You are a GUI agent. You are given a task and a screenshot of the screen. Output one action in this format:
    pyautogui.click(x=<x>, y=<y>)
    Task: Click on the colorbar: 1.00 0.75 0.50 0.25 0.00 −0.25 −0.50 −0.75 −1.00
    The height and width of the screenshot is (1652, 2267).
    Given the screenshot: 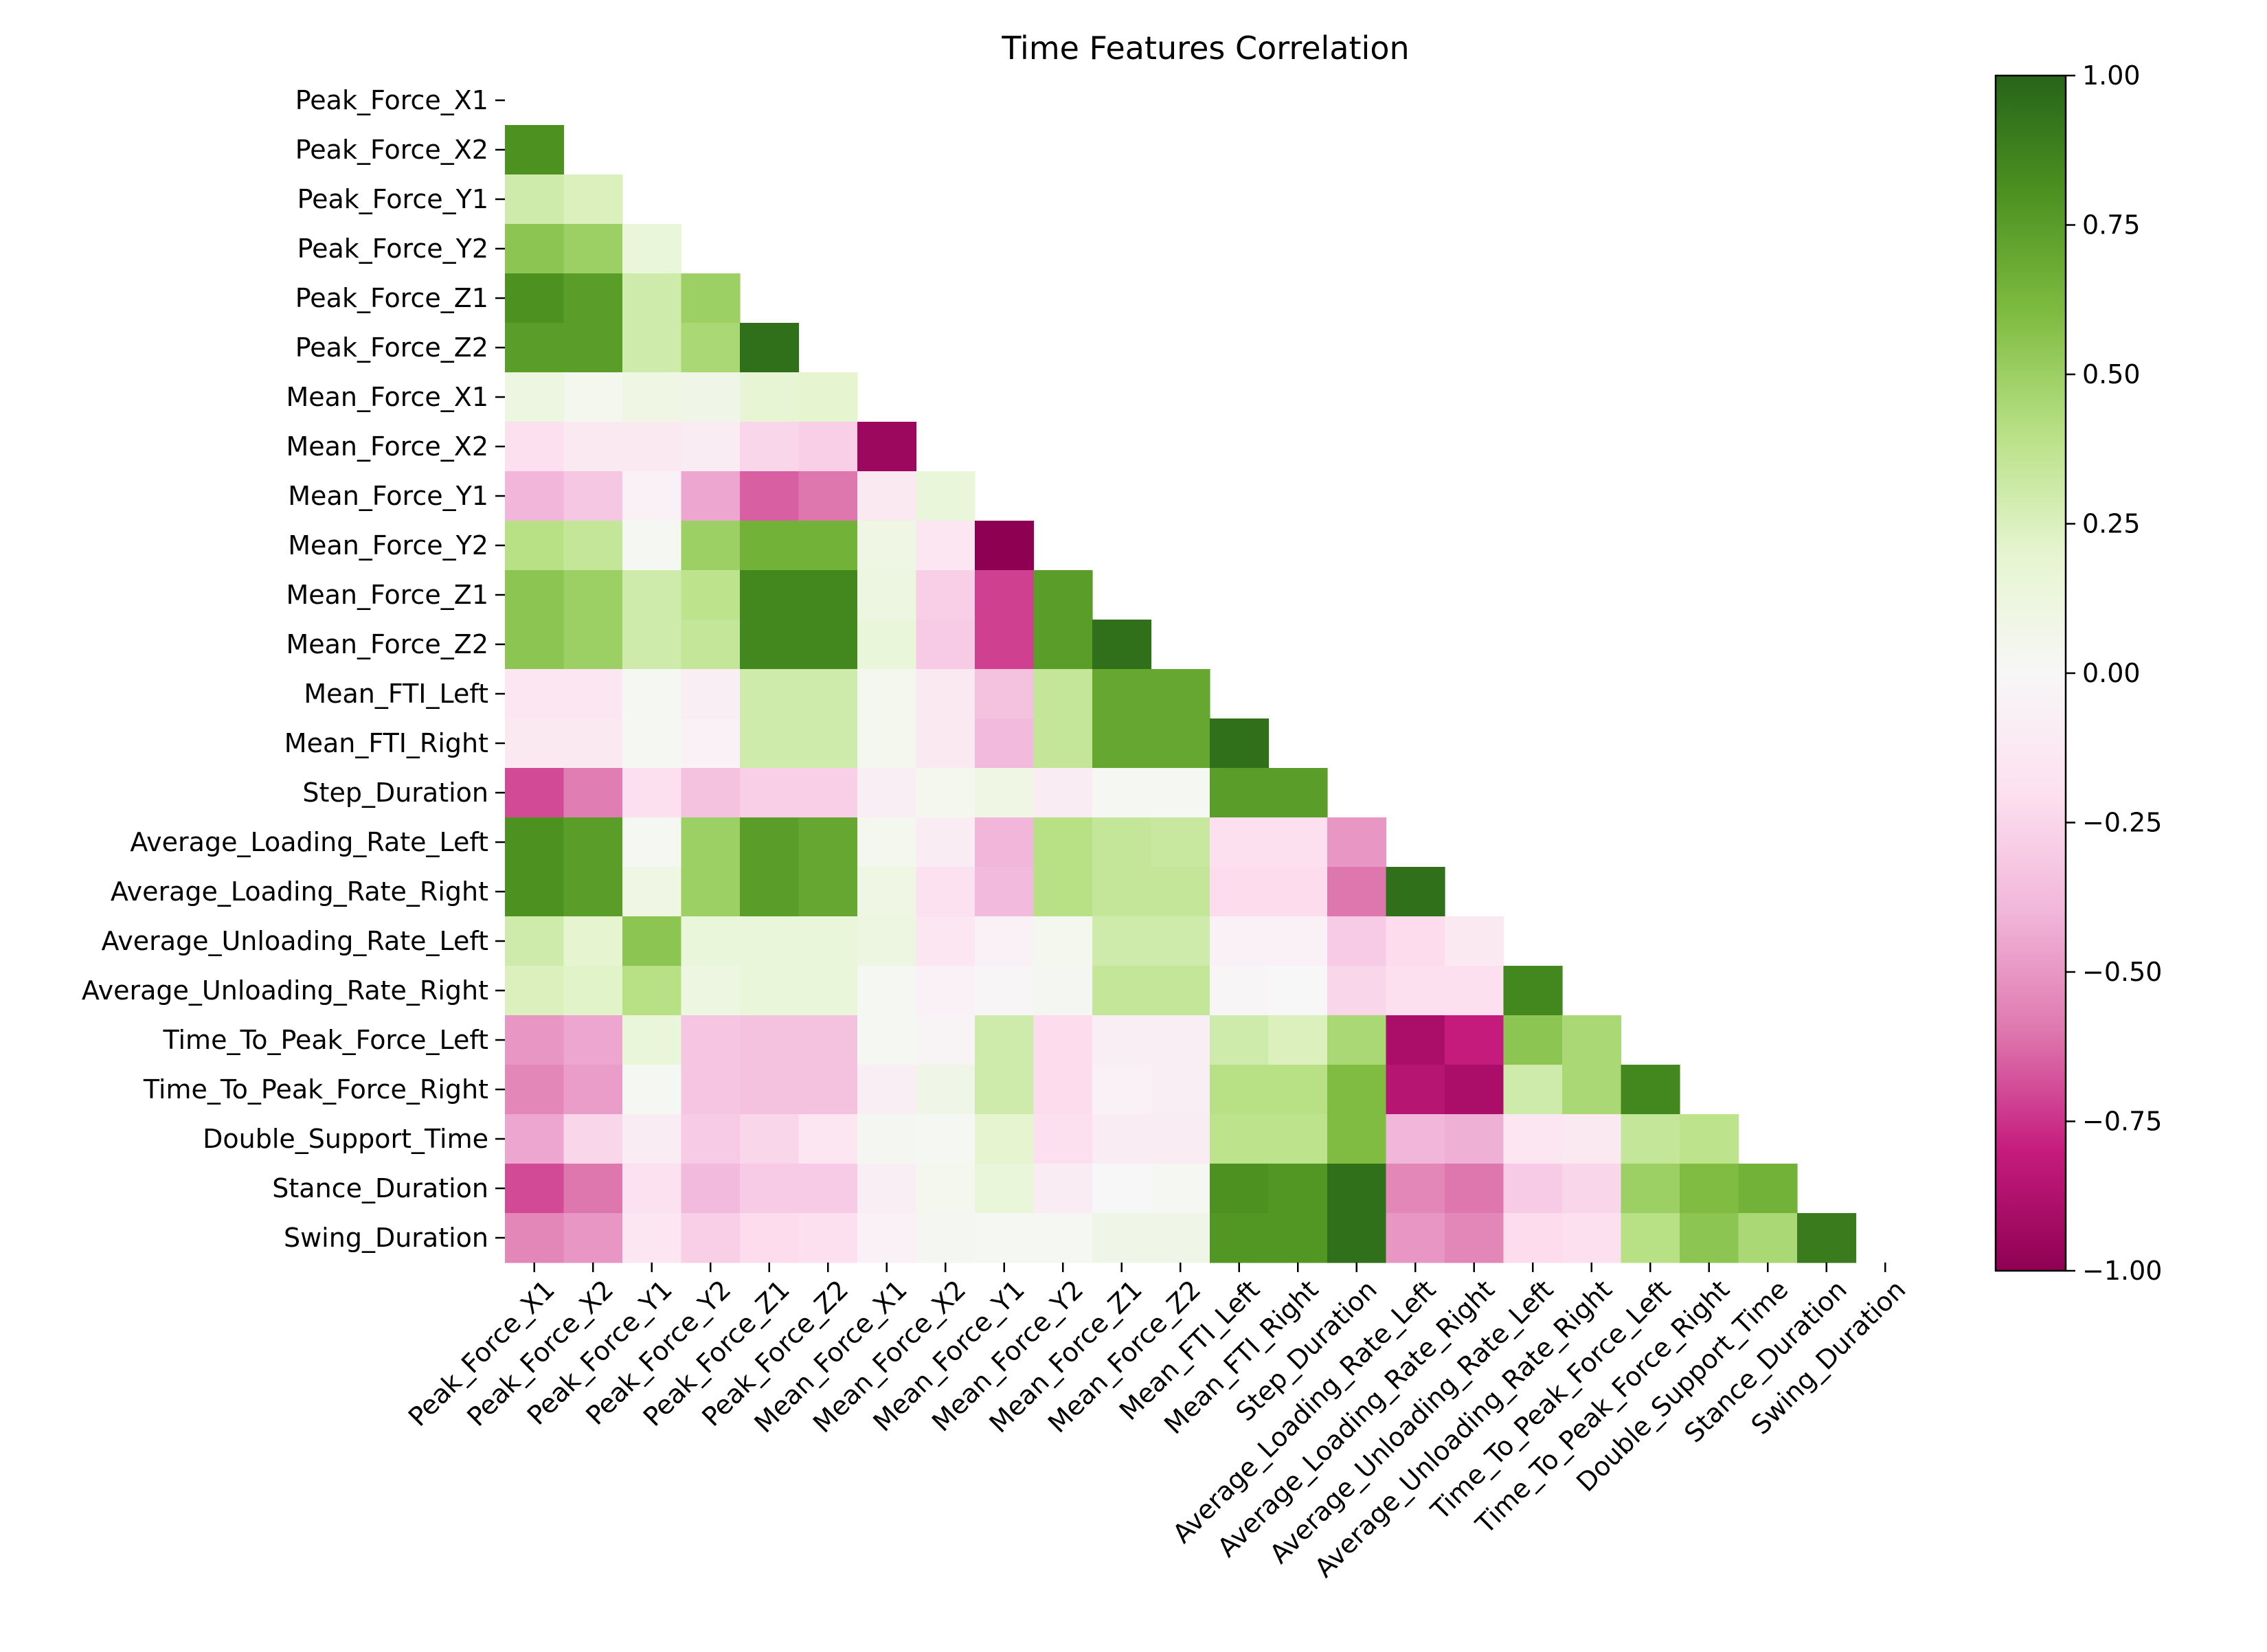 What is the action you would take?
    pyautogui.click(x=2078, y=673)
    